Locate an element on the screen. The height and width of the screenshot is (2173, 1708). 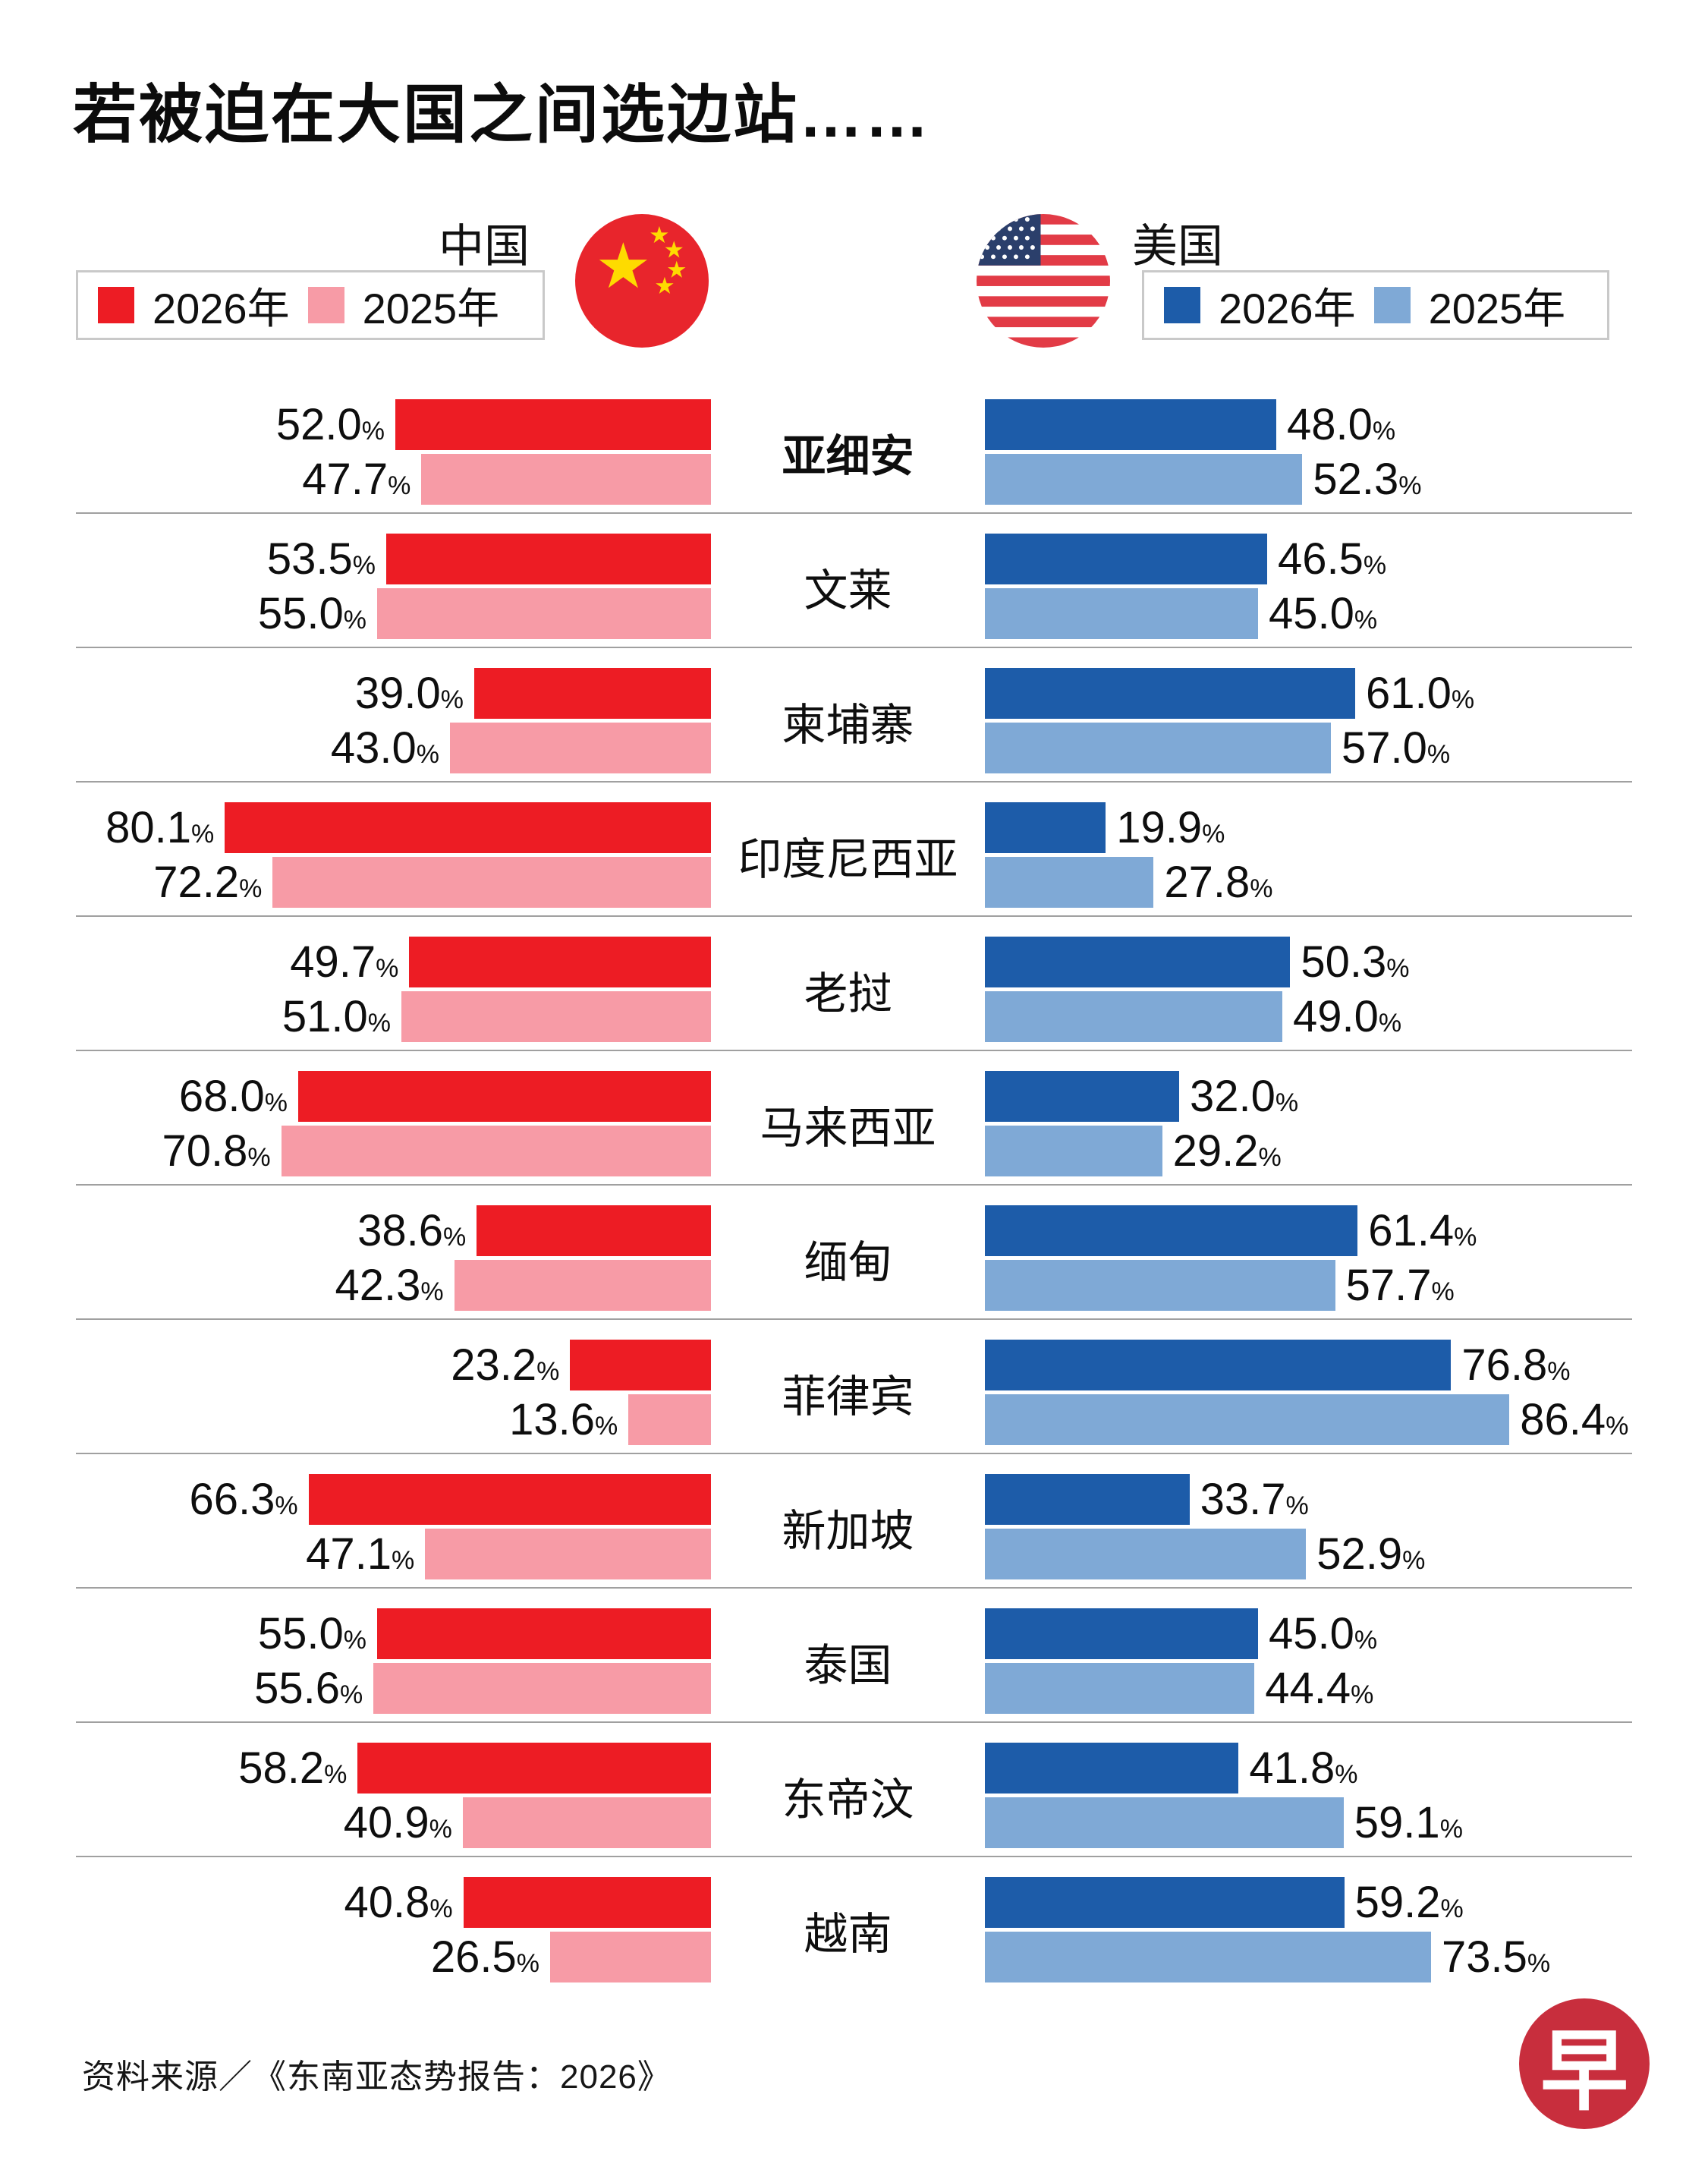
country-row: 52.0% 47.7% 亚细安 48.0% 52.3% is located at coordinates (854, 447).